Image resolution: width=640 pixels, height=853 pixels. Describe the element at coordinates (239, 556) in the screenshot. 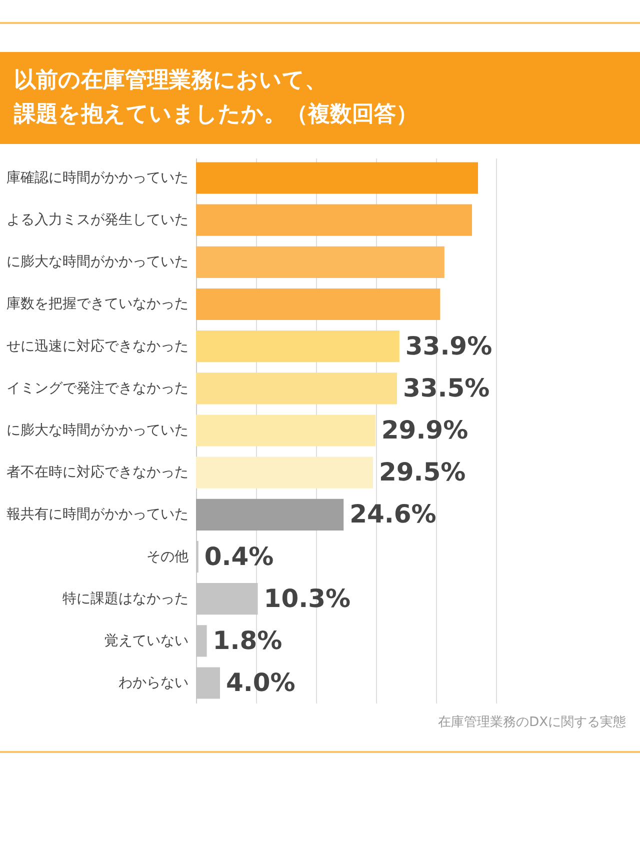

I see `data-label: 0.4%` at that location.